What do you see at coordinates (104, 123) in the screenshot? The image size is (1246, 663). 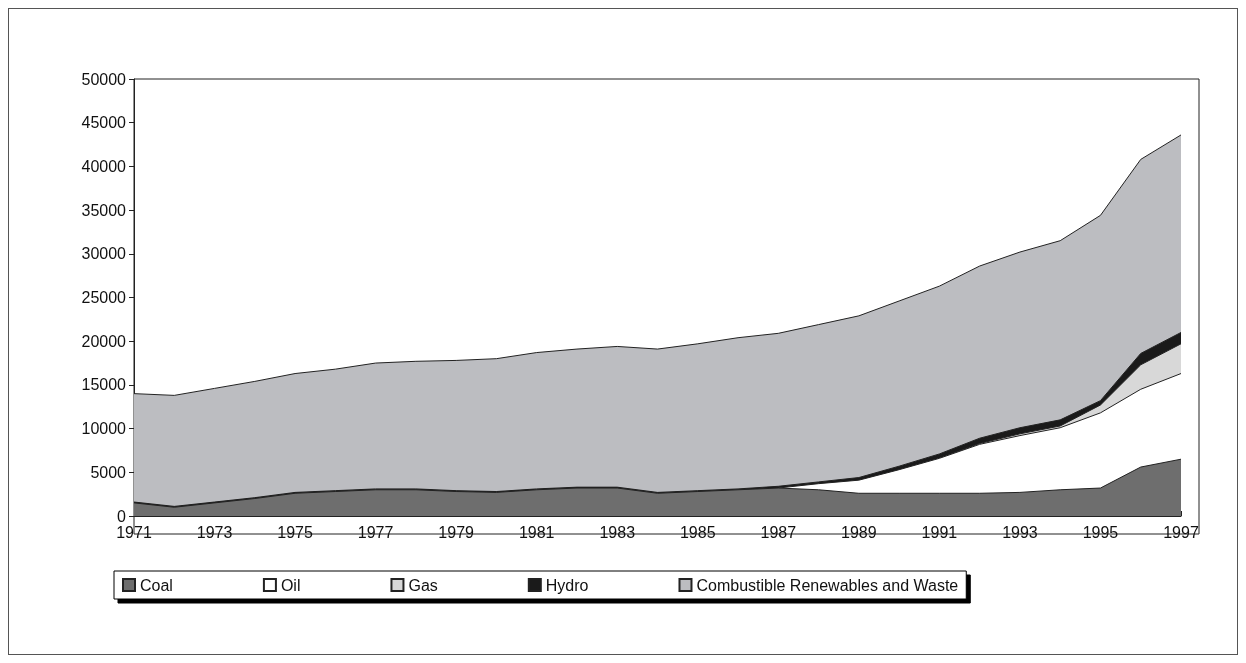 I see `y-tick-label: 45000` at bounding box center [104, 123].